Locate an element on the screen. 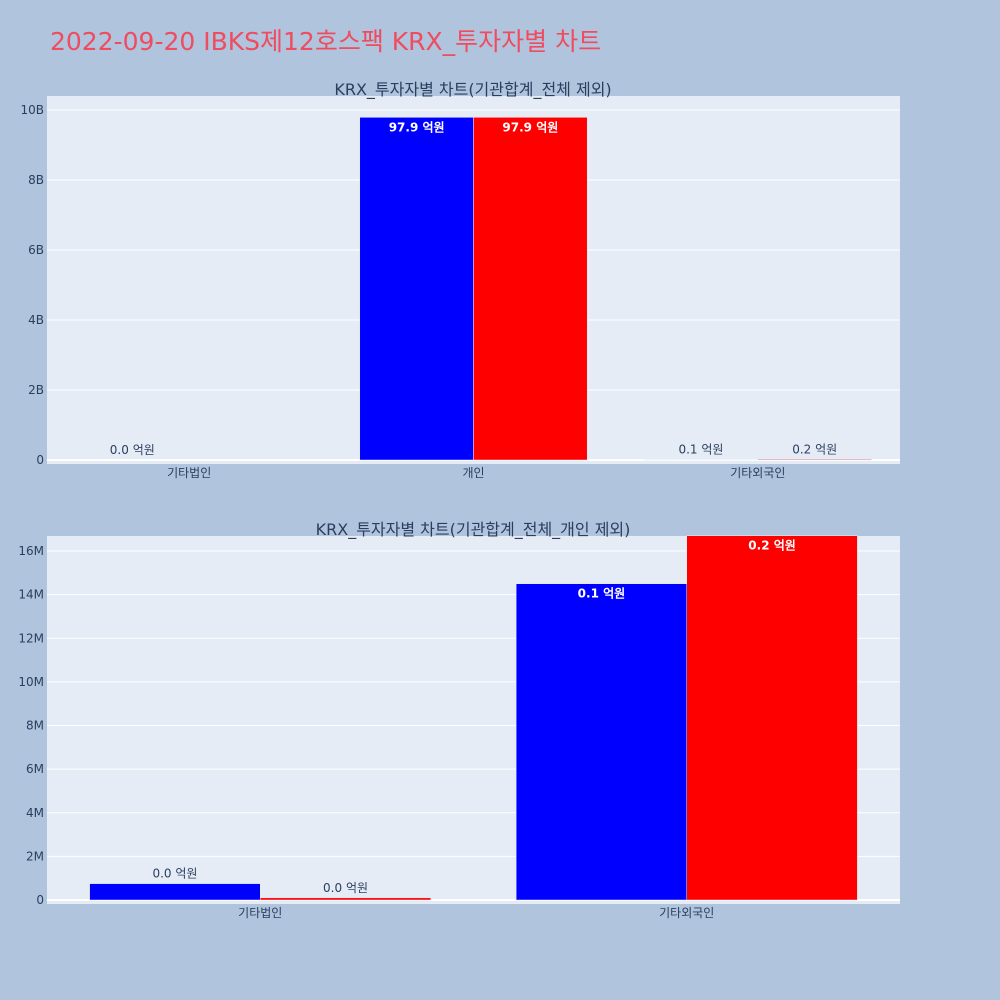 The height and width of the screenshot is (1000, 1000). y-tick-label: 12M is located at coordinates (31, 638).